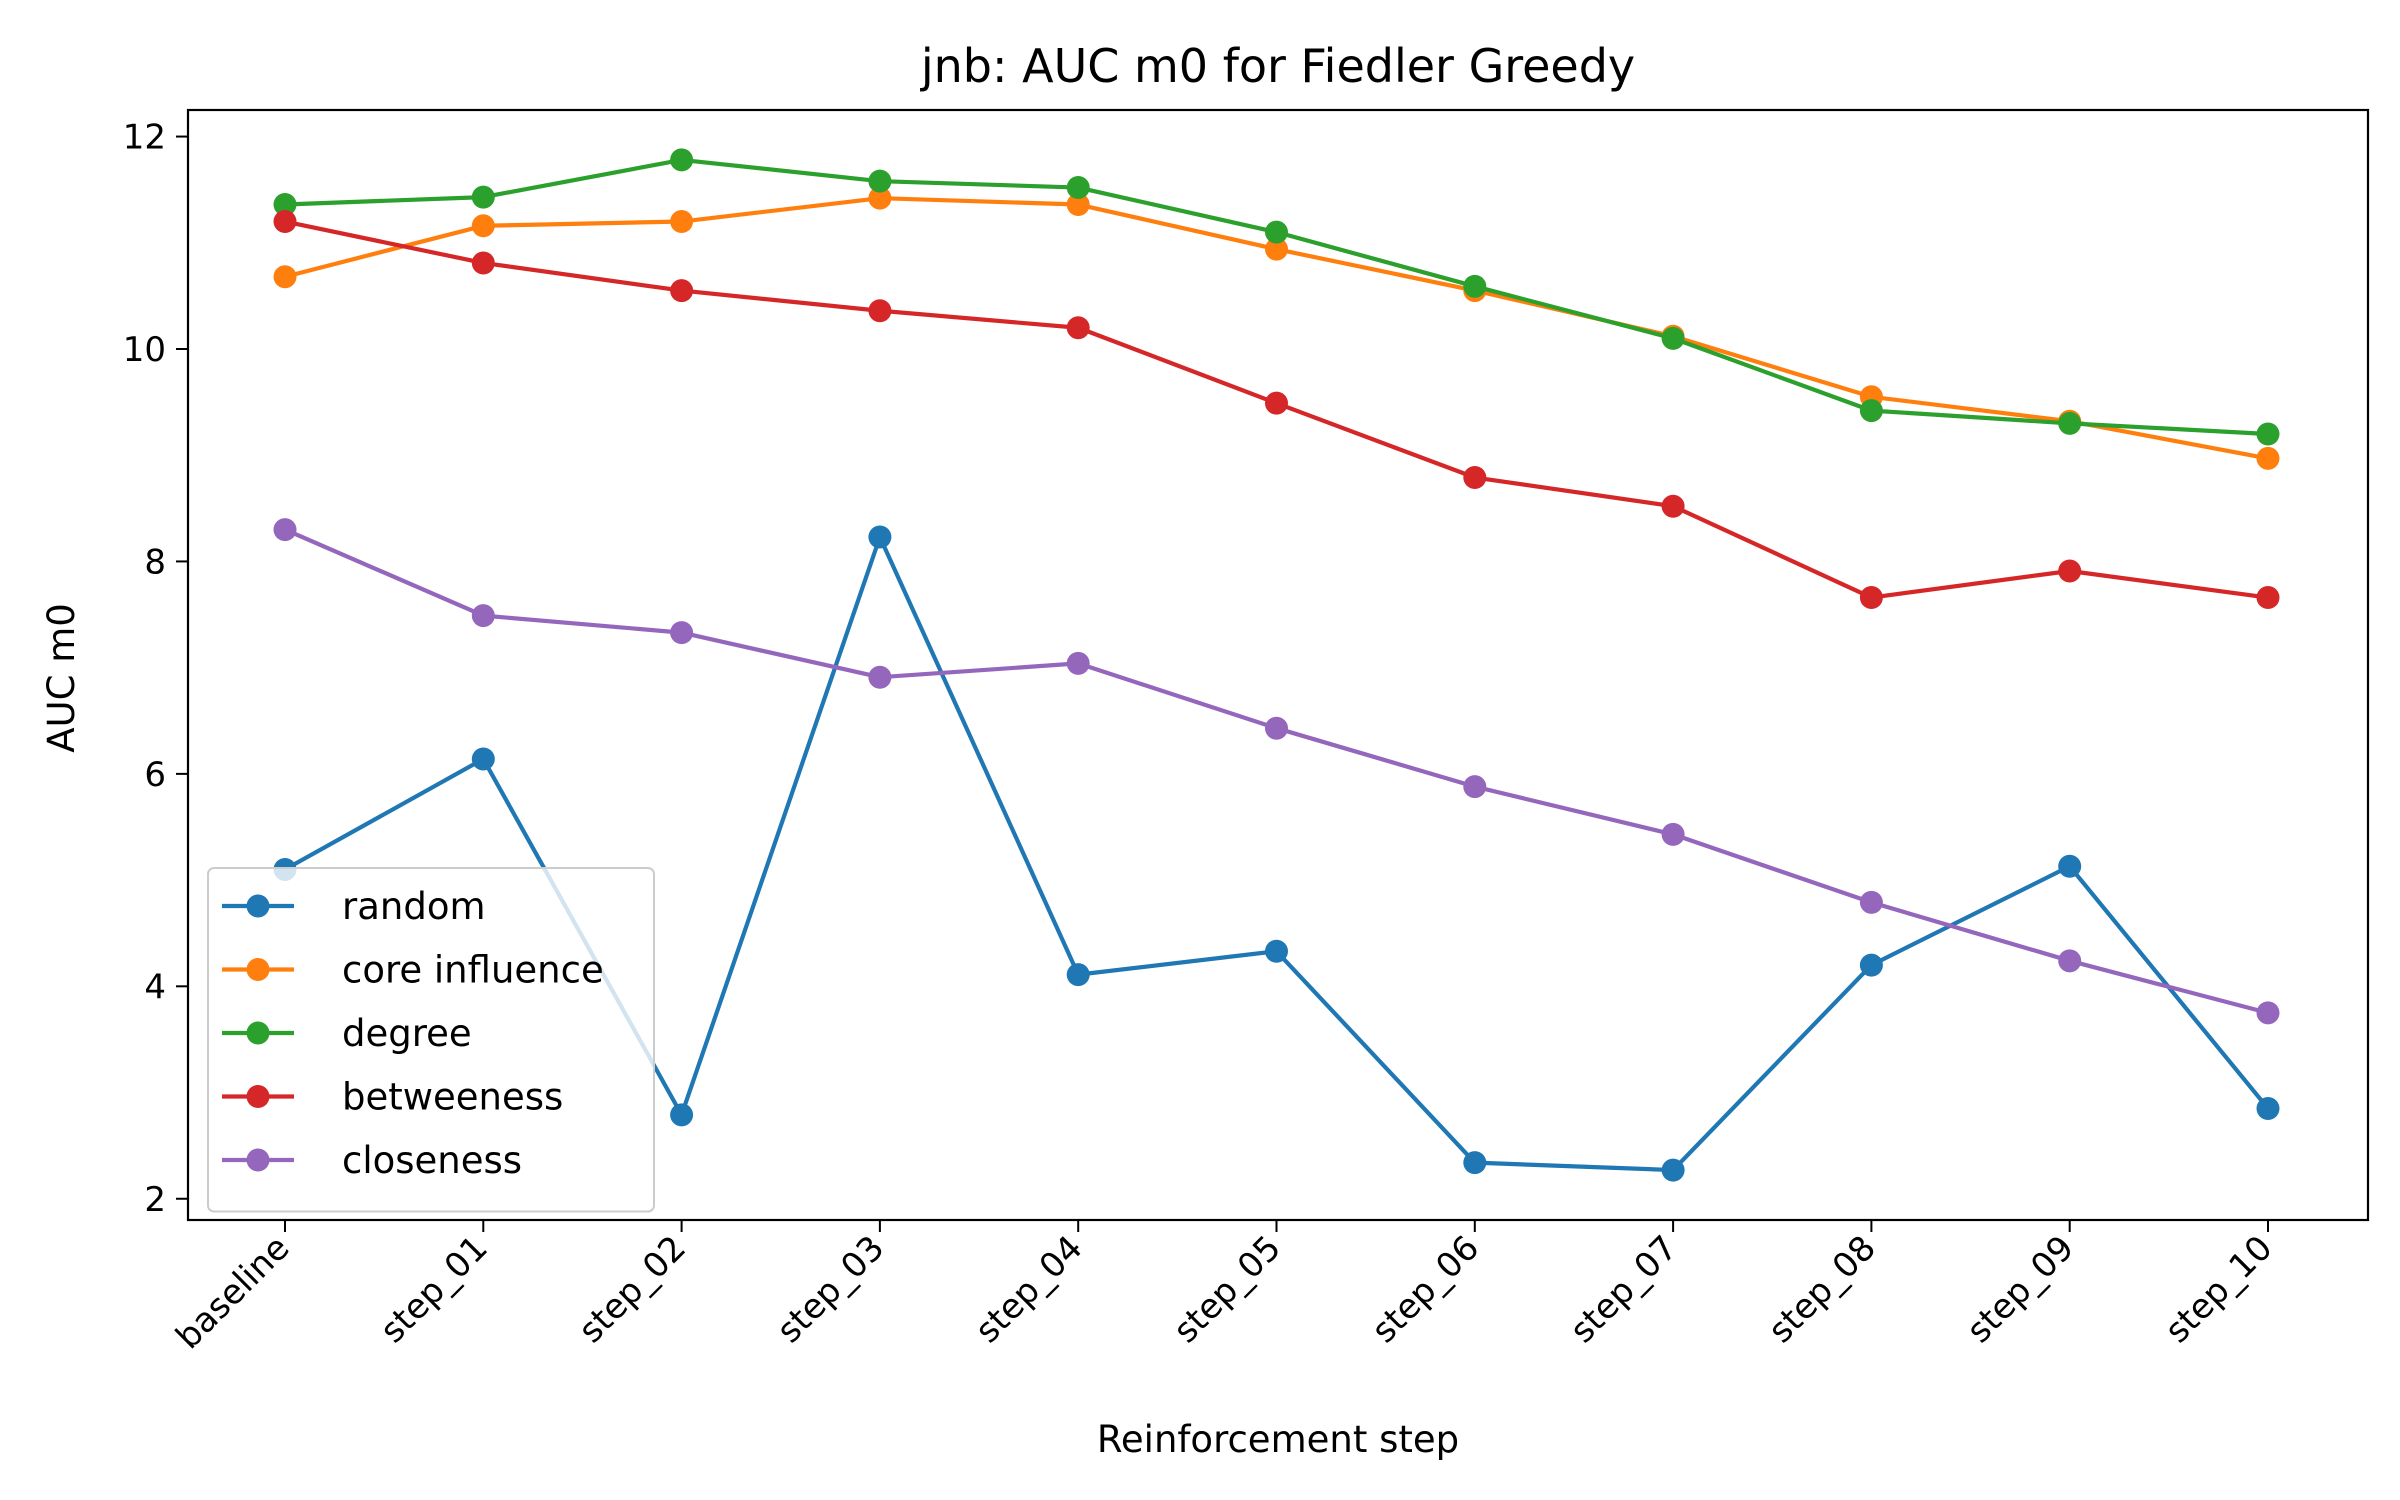 Image resolution: width=2400 pixels, height=1500 pixels. I want to click on y-tick-label: 2, so click(155, 1200).